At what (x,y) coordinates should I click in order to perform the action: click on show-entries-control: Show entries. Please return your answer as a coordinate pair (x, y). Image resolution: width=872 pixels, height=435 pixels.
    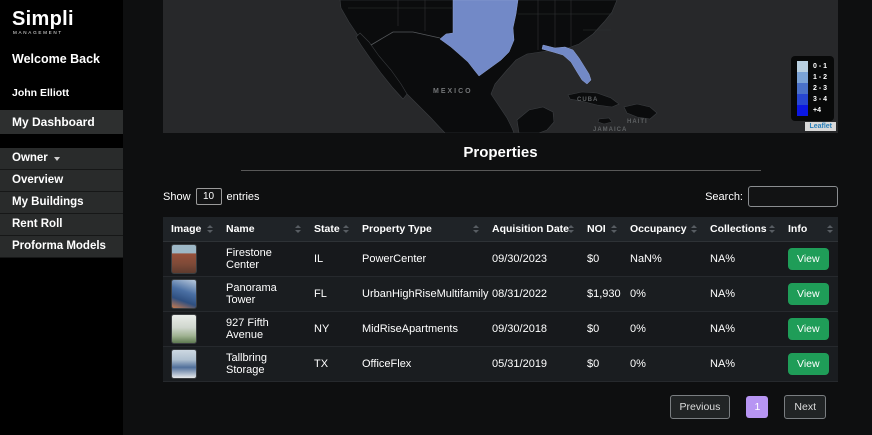
    Looking at the image, I should click on (211, 196).